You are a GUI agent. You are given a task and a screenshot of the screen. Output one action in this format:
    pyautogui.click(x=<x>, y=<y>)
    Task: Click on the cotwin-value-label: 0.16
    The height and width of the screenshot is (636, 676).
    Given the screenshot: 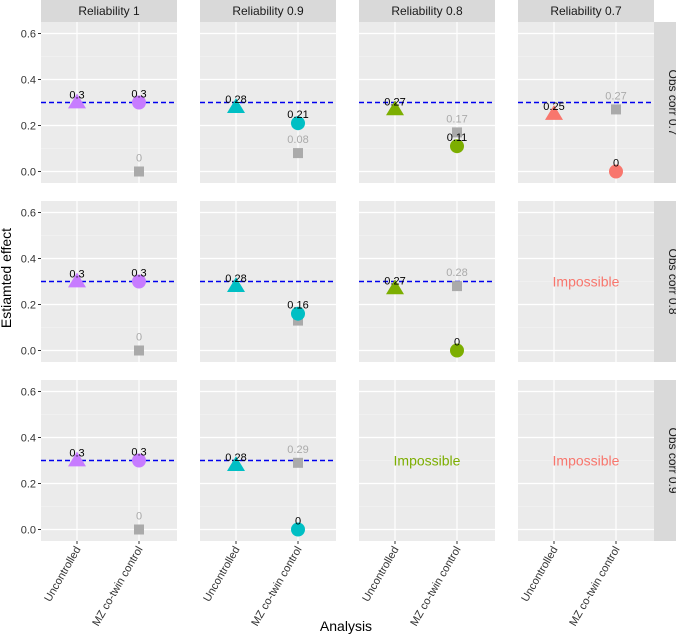 What is the action you would take?
    pyautogui.click(x=297, y=306)
    